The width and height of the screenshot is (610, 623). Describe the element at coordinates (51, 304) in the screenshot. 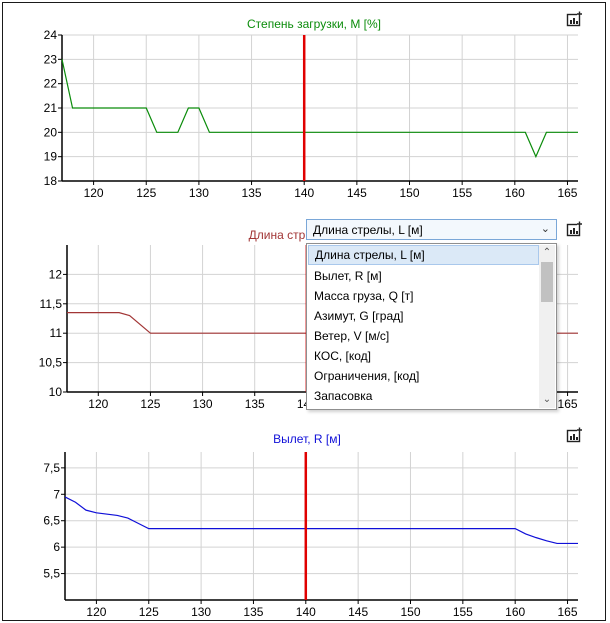

I see `y-tick-label: 11,5` at that location.